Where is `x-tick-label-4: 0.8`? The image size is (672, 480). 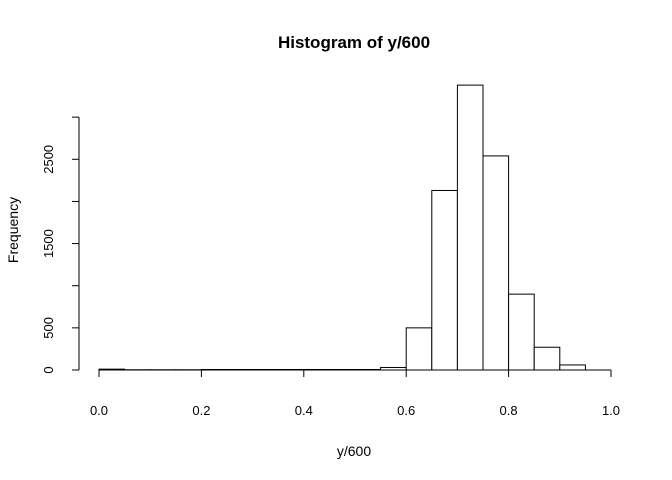 x-tick-label-4: 0.8 is located at coordinates (509, 410).